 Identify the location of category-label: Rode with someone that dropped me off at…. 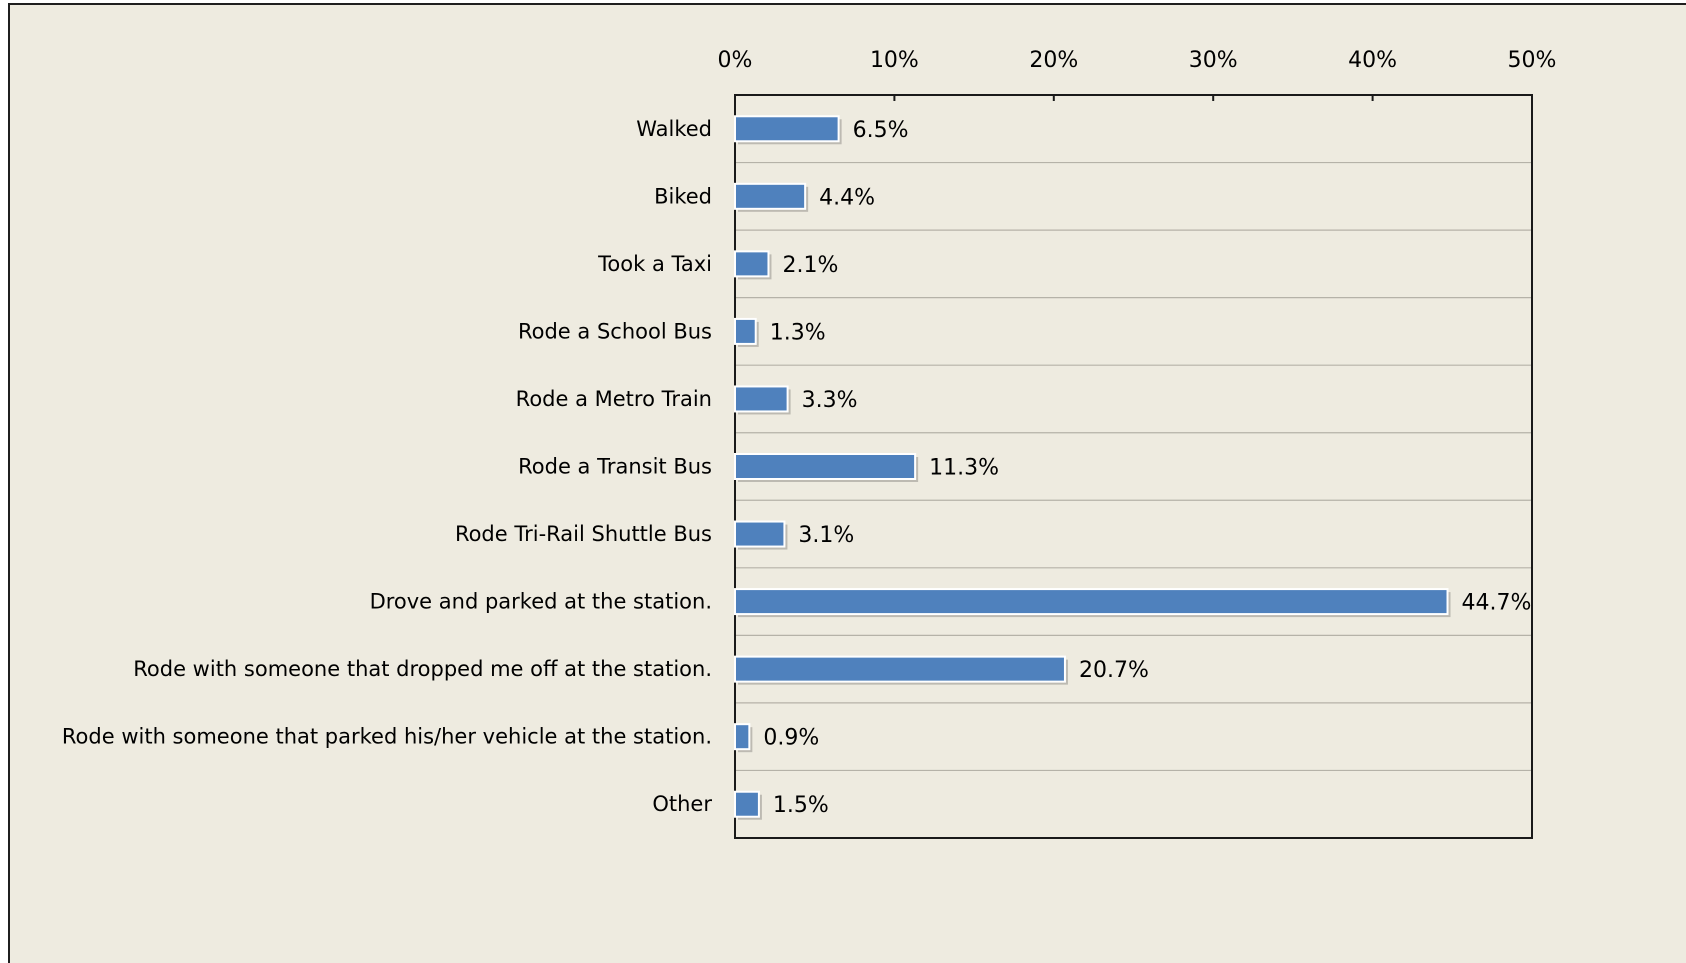
(422, 669).